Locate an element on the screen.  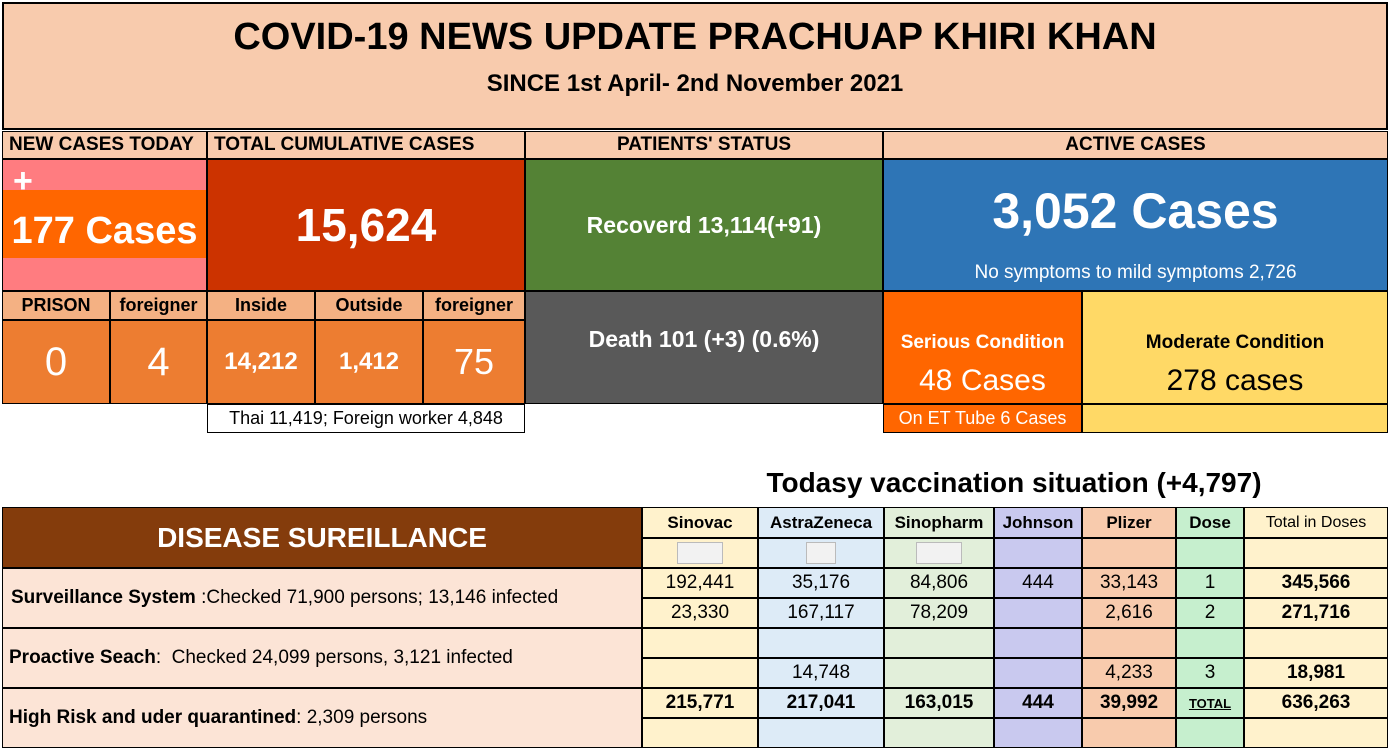
recovered-value: Recoverd 13,114(+91) is located at coordinates (704, 225).